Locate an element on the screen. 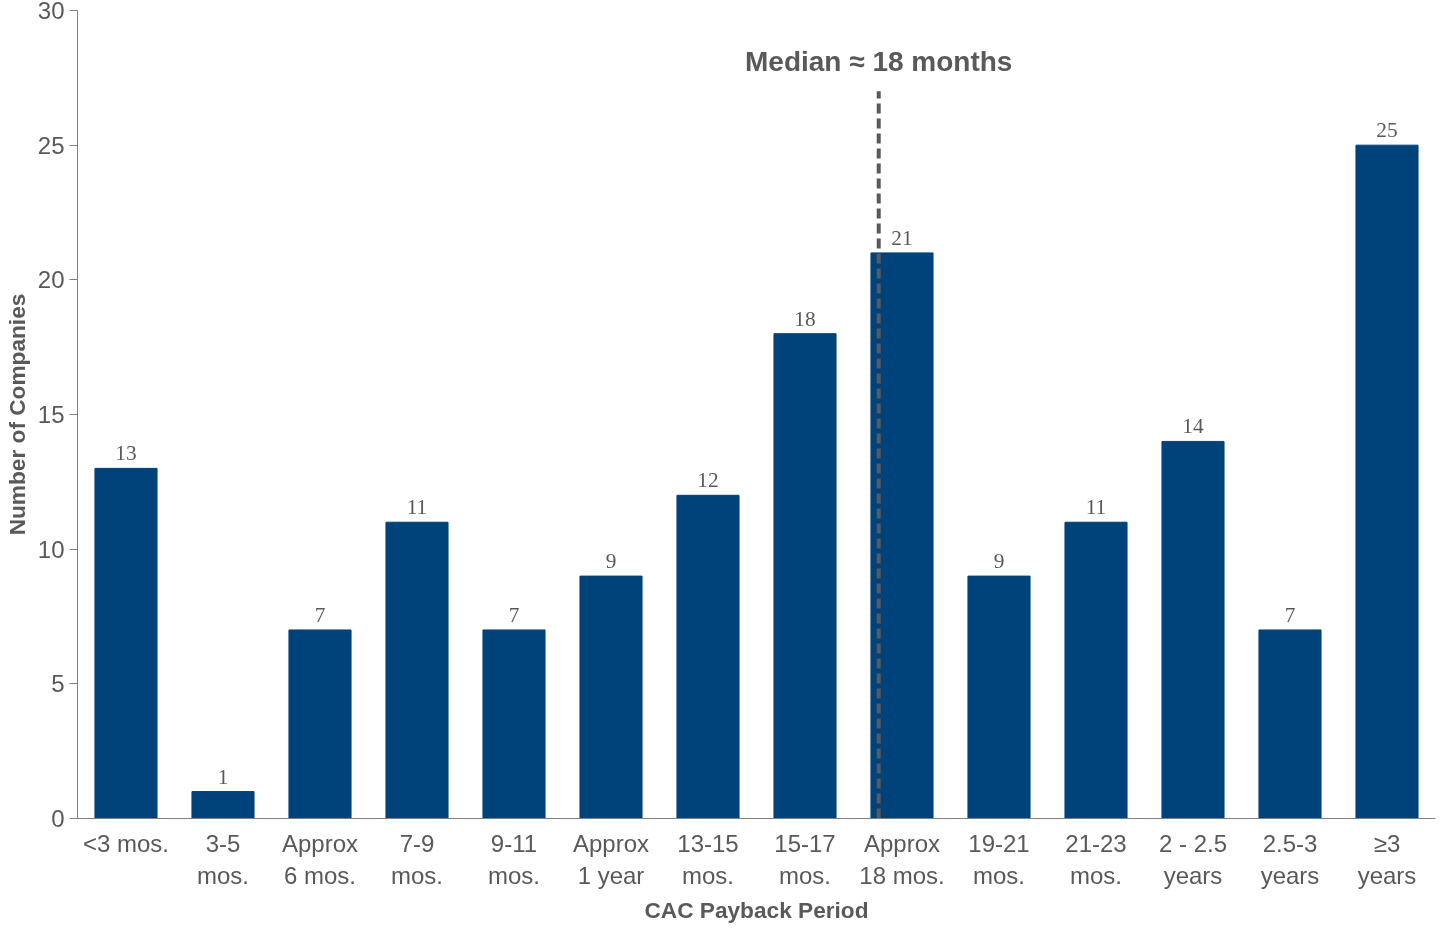  x-tick-label: 2 - 2.5 years is located at coordinates (1193, 859).